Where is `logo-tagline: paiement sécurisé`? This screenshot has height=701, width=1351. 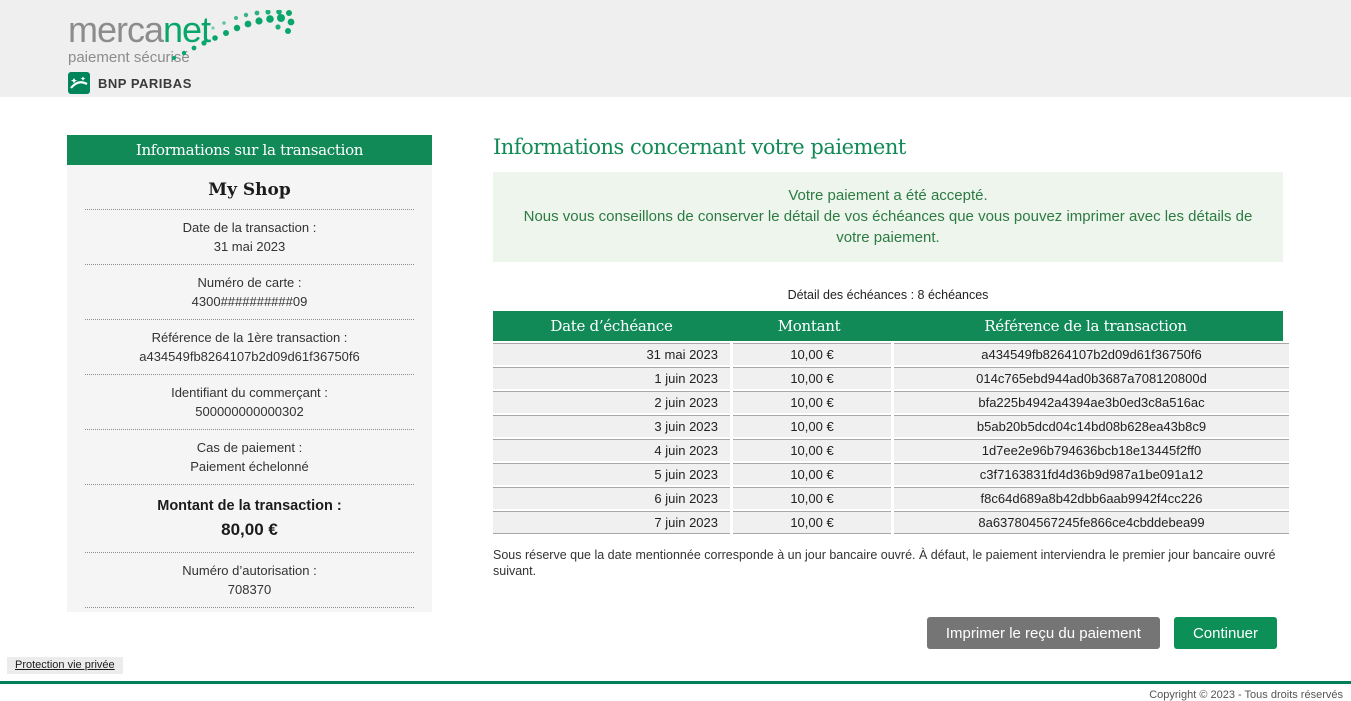 logo-tagline: paiement sécurisé is located at coordinates (129, 57).